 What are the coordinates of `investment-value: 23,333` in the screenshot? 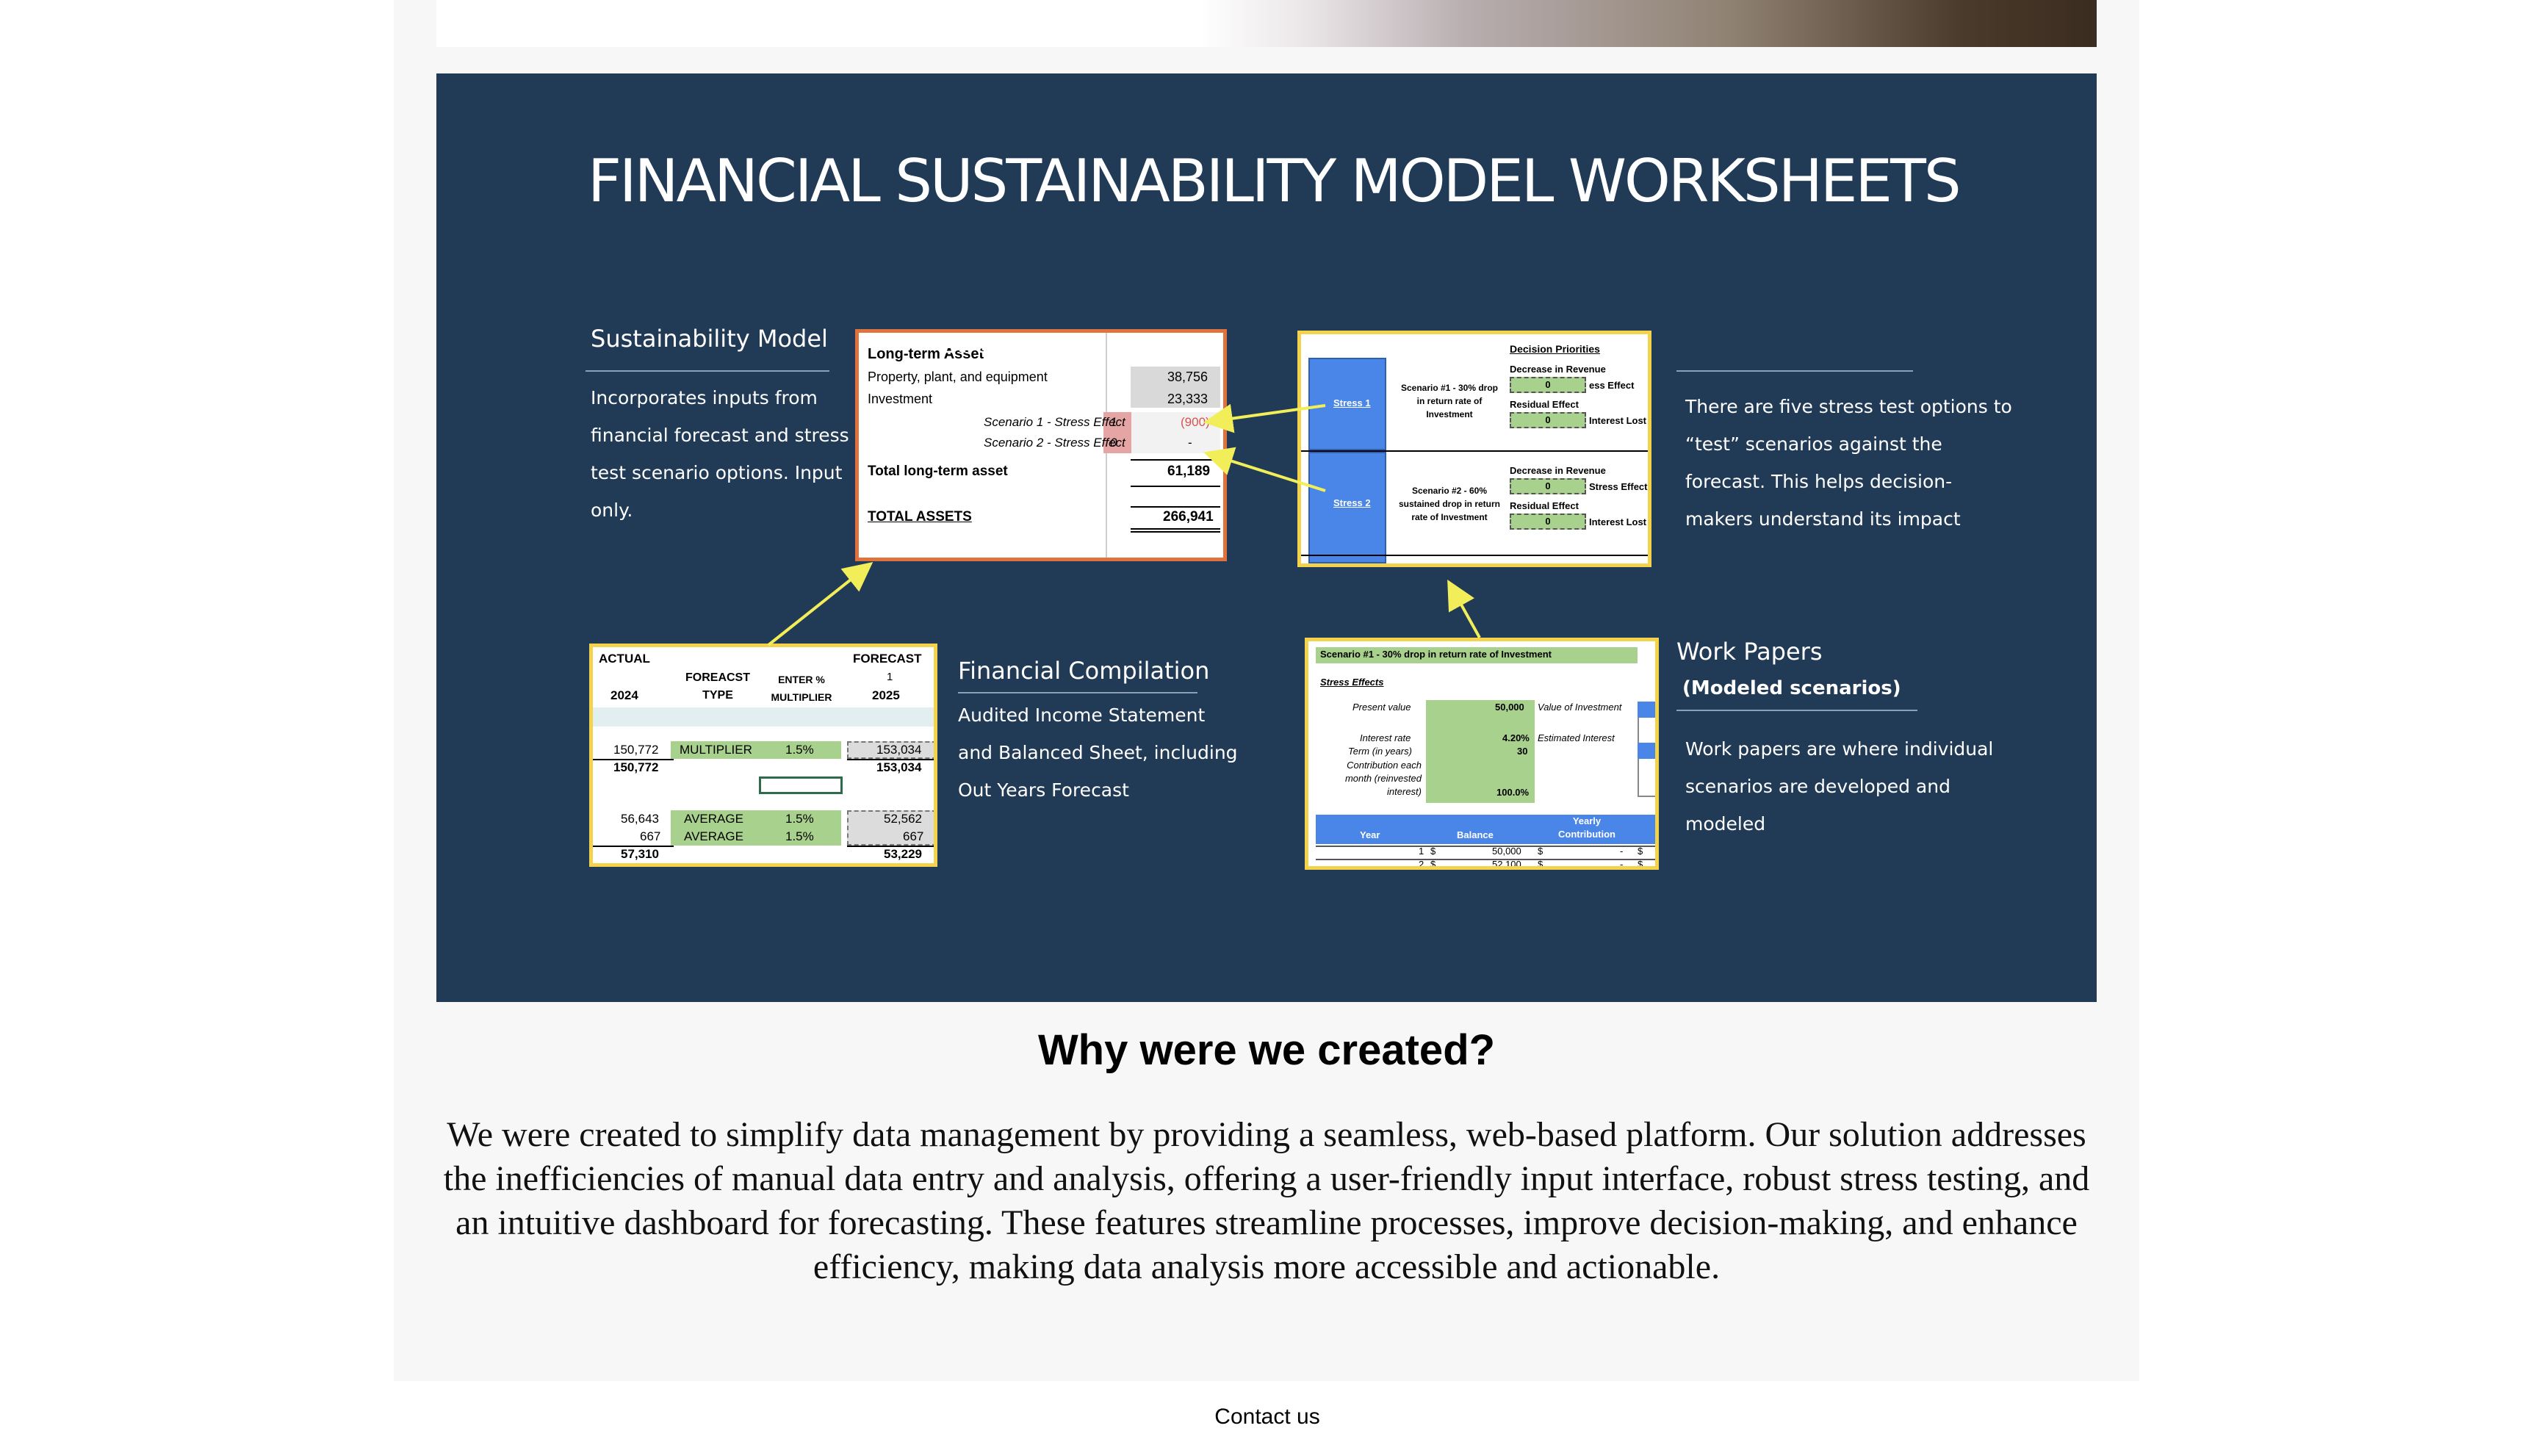 It's located at (1187, 399).